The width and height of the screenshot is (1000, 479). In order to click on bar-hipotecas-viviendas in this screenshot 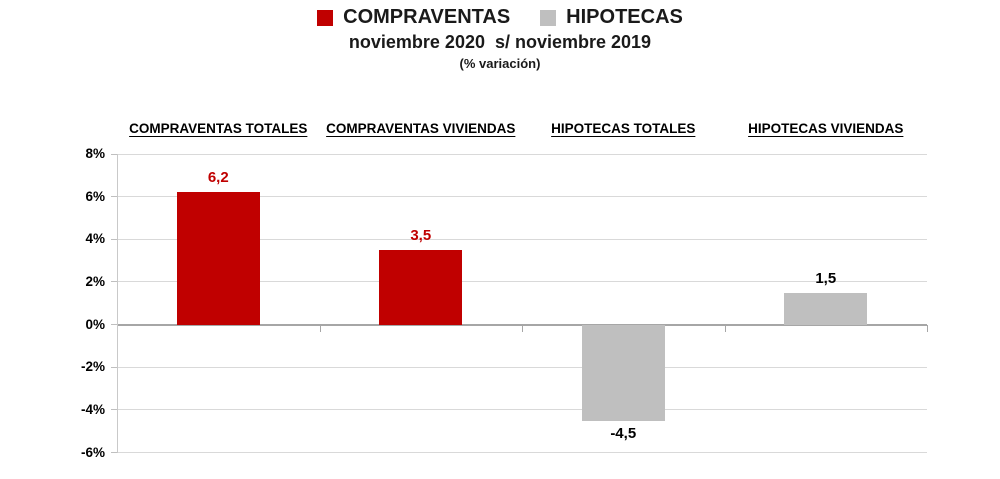, I will do `click(826, 308)`.